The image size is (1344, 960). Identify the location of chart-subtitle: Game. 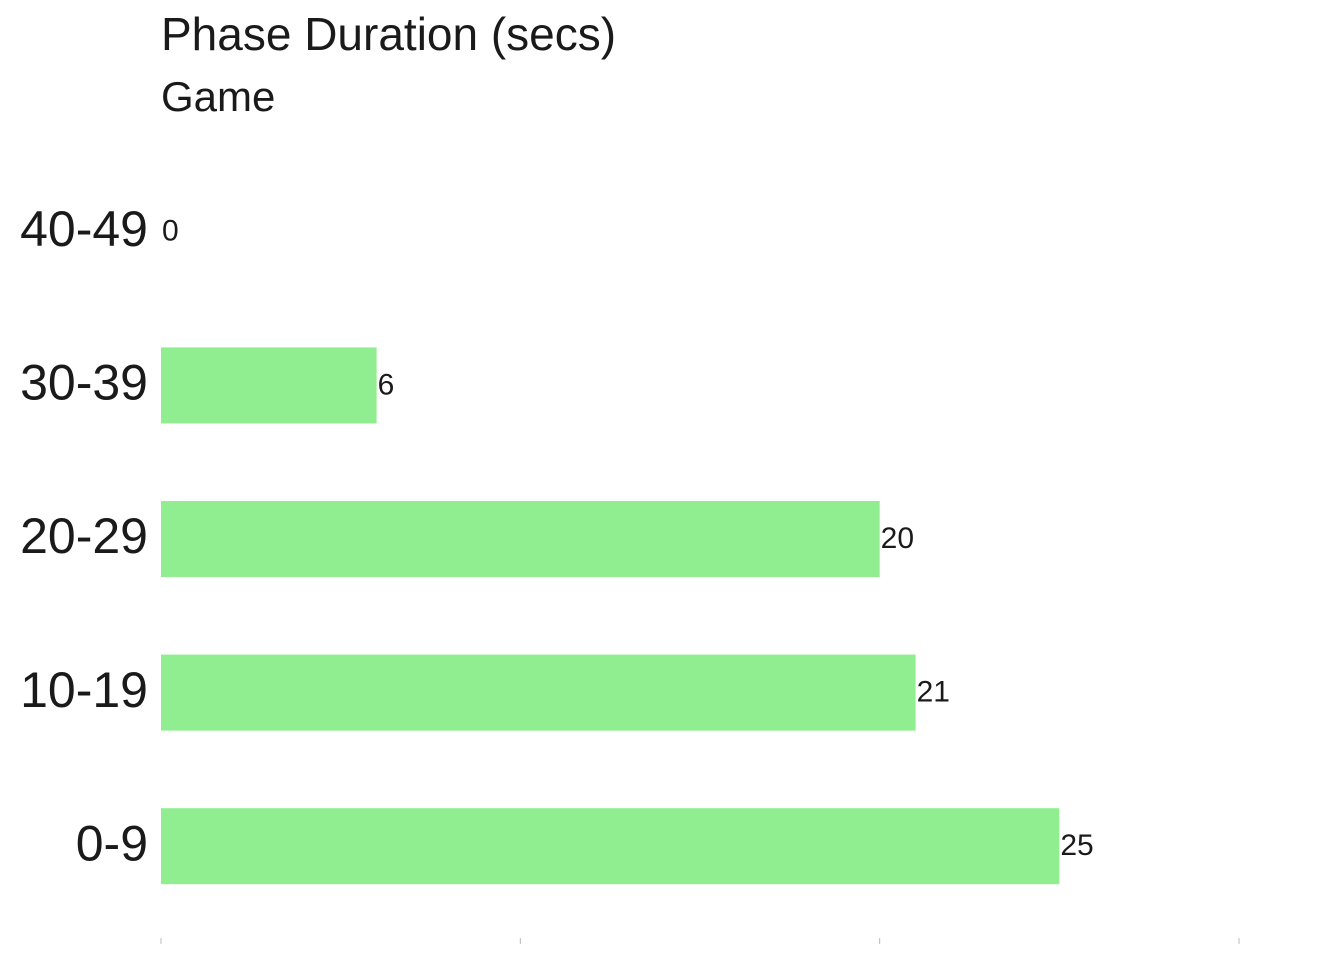
(218, 96).